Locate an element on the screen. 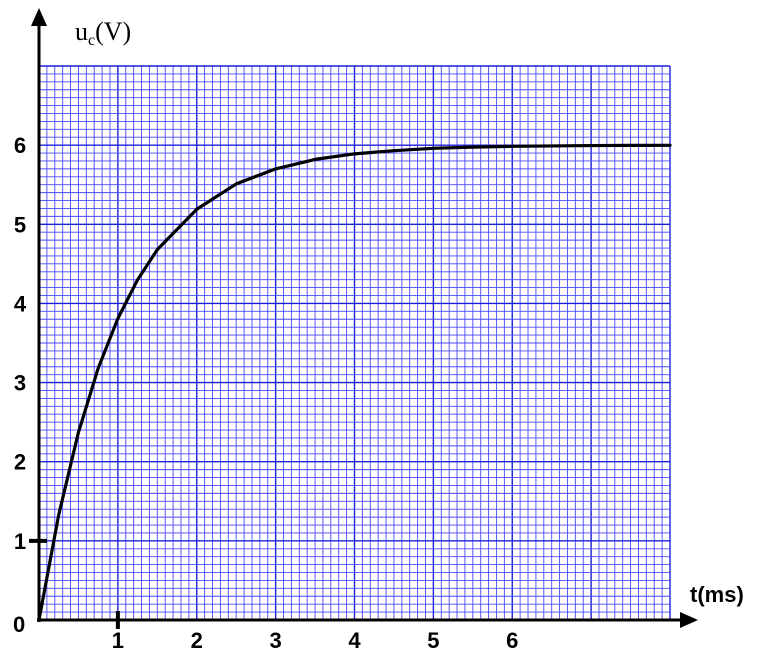 Image resolution: width=758 pixels, height=653 pixels. y-tick-label: 5 is located at coordinates (20, 224).